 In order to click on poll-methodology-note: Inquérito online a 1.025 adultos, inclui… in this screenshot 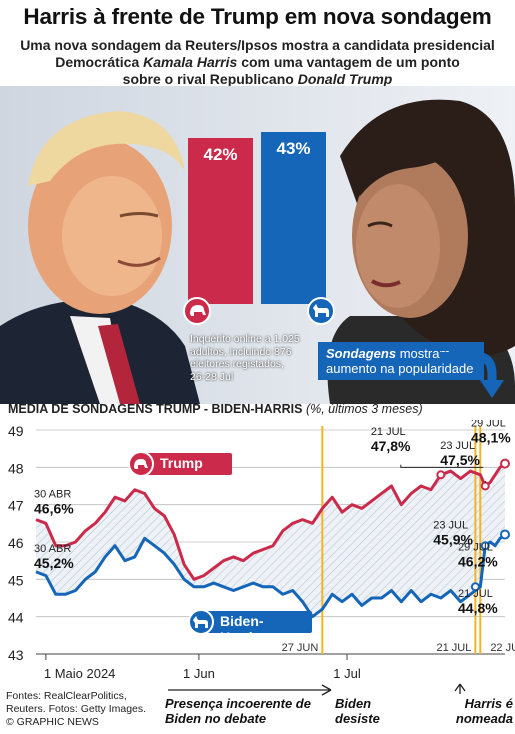, I will do `click(245, 358)`.